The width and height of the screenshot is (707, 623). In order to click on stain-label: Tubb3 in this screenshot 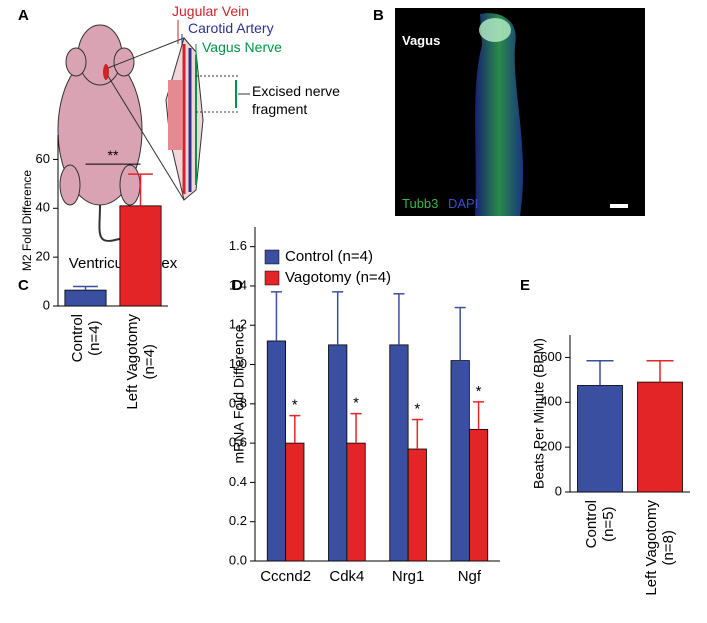, I will do `click(420, 203)`.